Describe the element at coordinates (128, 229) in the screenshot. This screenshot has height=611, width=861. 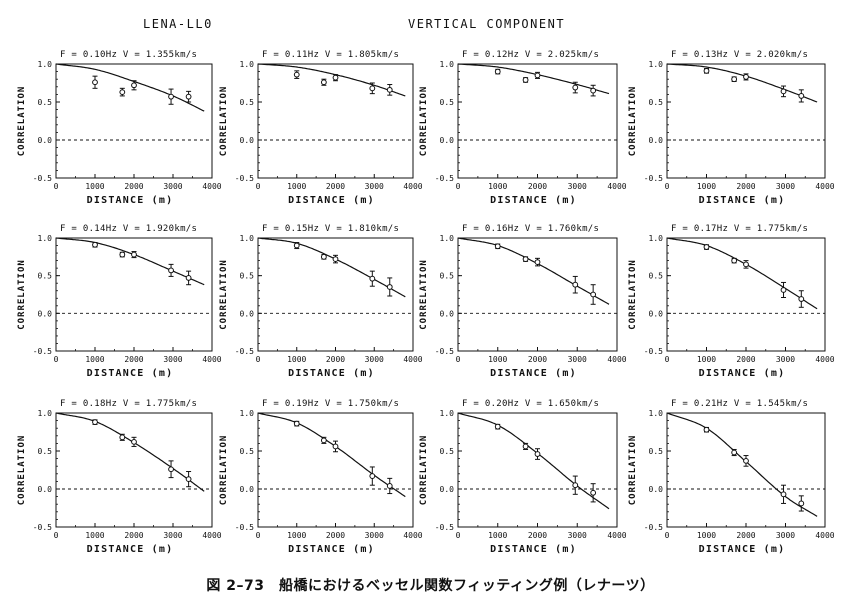
I see `panel-title: F = 0.14Hz V = 1.920km/s` at that location.